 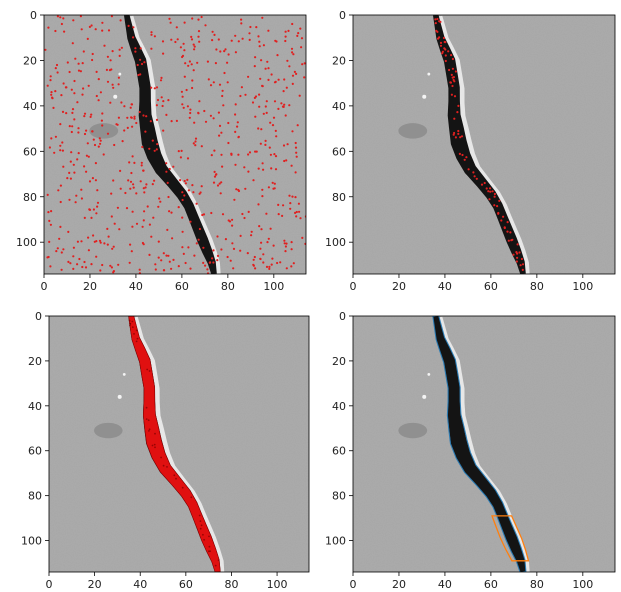 What do you see at coordinates (339, 406) in the screenshot?
I see `y-tick-label: 40` at bounding box center [339, 406].